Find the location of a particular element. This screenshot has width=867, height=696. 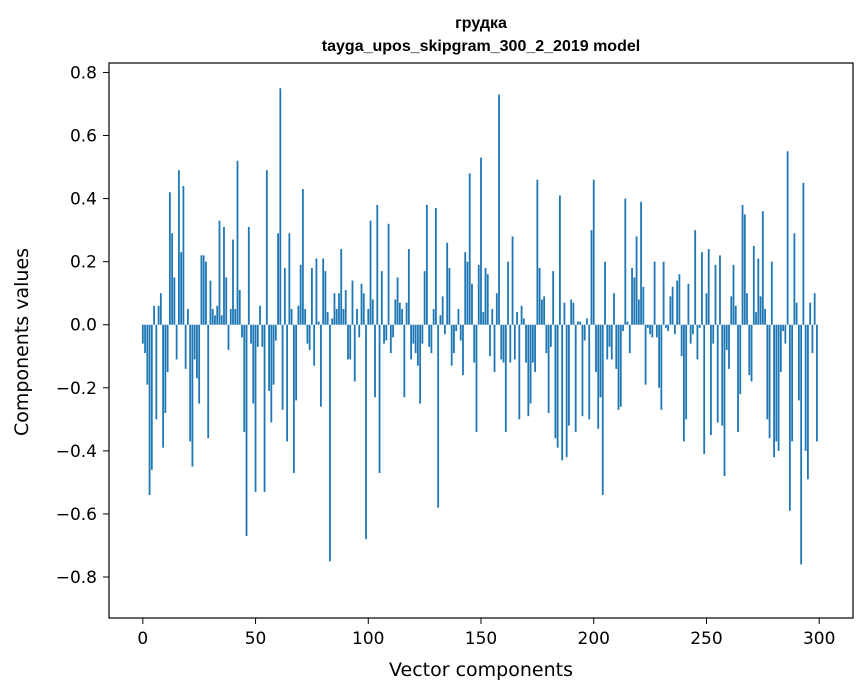

x-tick-label: 50 is located at coordinates (256, 639).